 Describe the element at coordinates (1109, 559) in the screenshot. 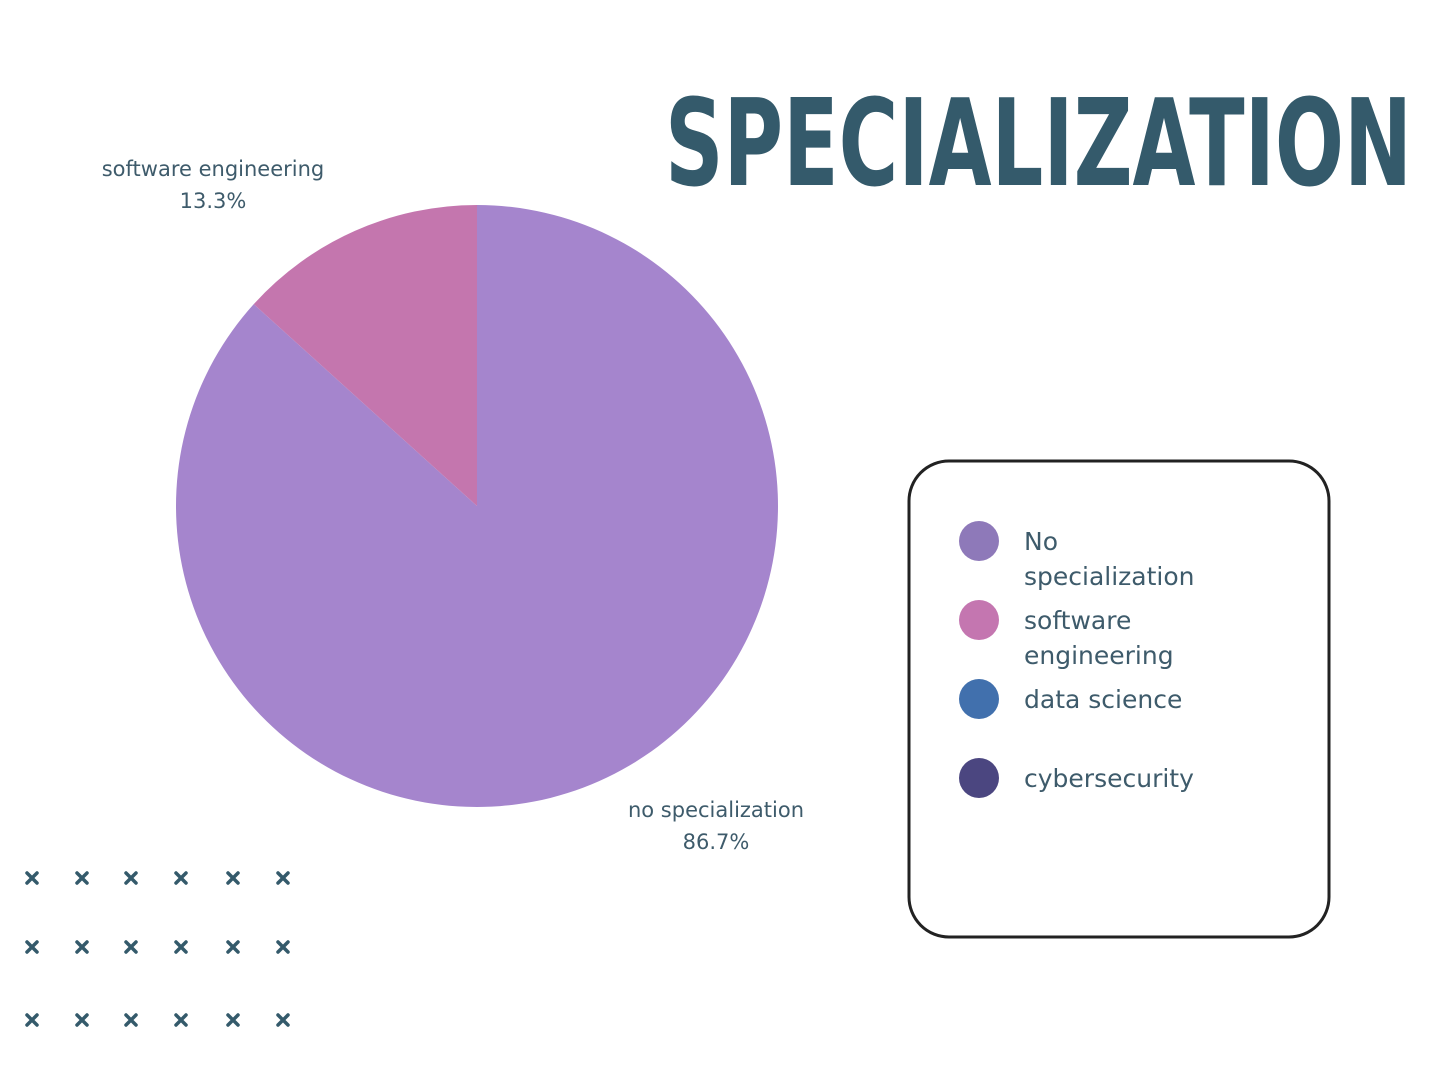

I see `legend-label: No specialization` at that location.